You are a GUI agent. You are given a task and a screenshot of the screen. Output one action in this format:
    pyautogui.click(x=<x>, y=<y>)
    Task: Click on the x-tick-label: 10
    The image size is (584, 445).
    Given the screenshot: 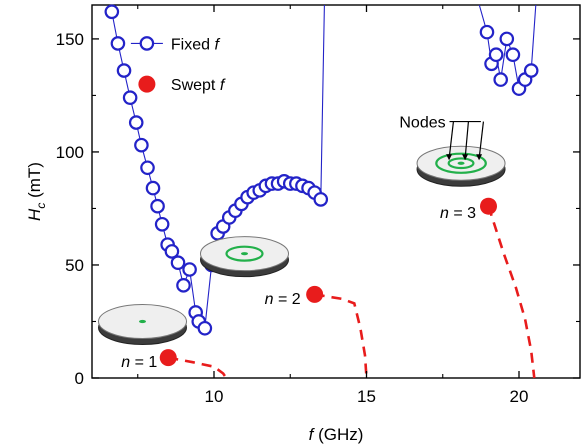 What is the action you would take?
    pyautogui.click(x=214, y=396)
    